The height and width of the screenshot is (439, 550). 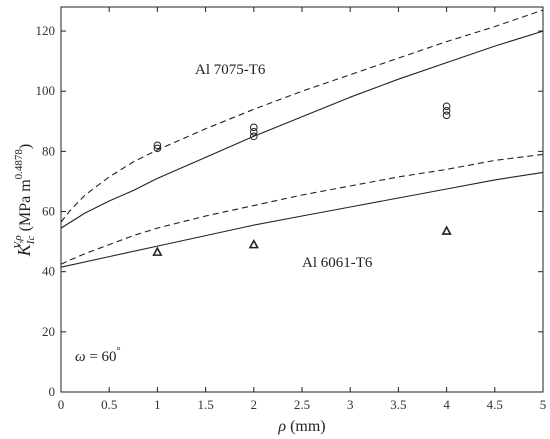 I want to click on y-tick-label: 0, so click(x=52, y=391).